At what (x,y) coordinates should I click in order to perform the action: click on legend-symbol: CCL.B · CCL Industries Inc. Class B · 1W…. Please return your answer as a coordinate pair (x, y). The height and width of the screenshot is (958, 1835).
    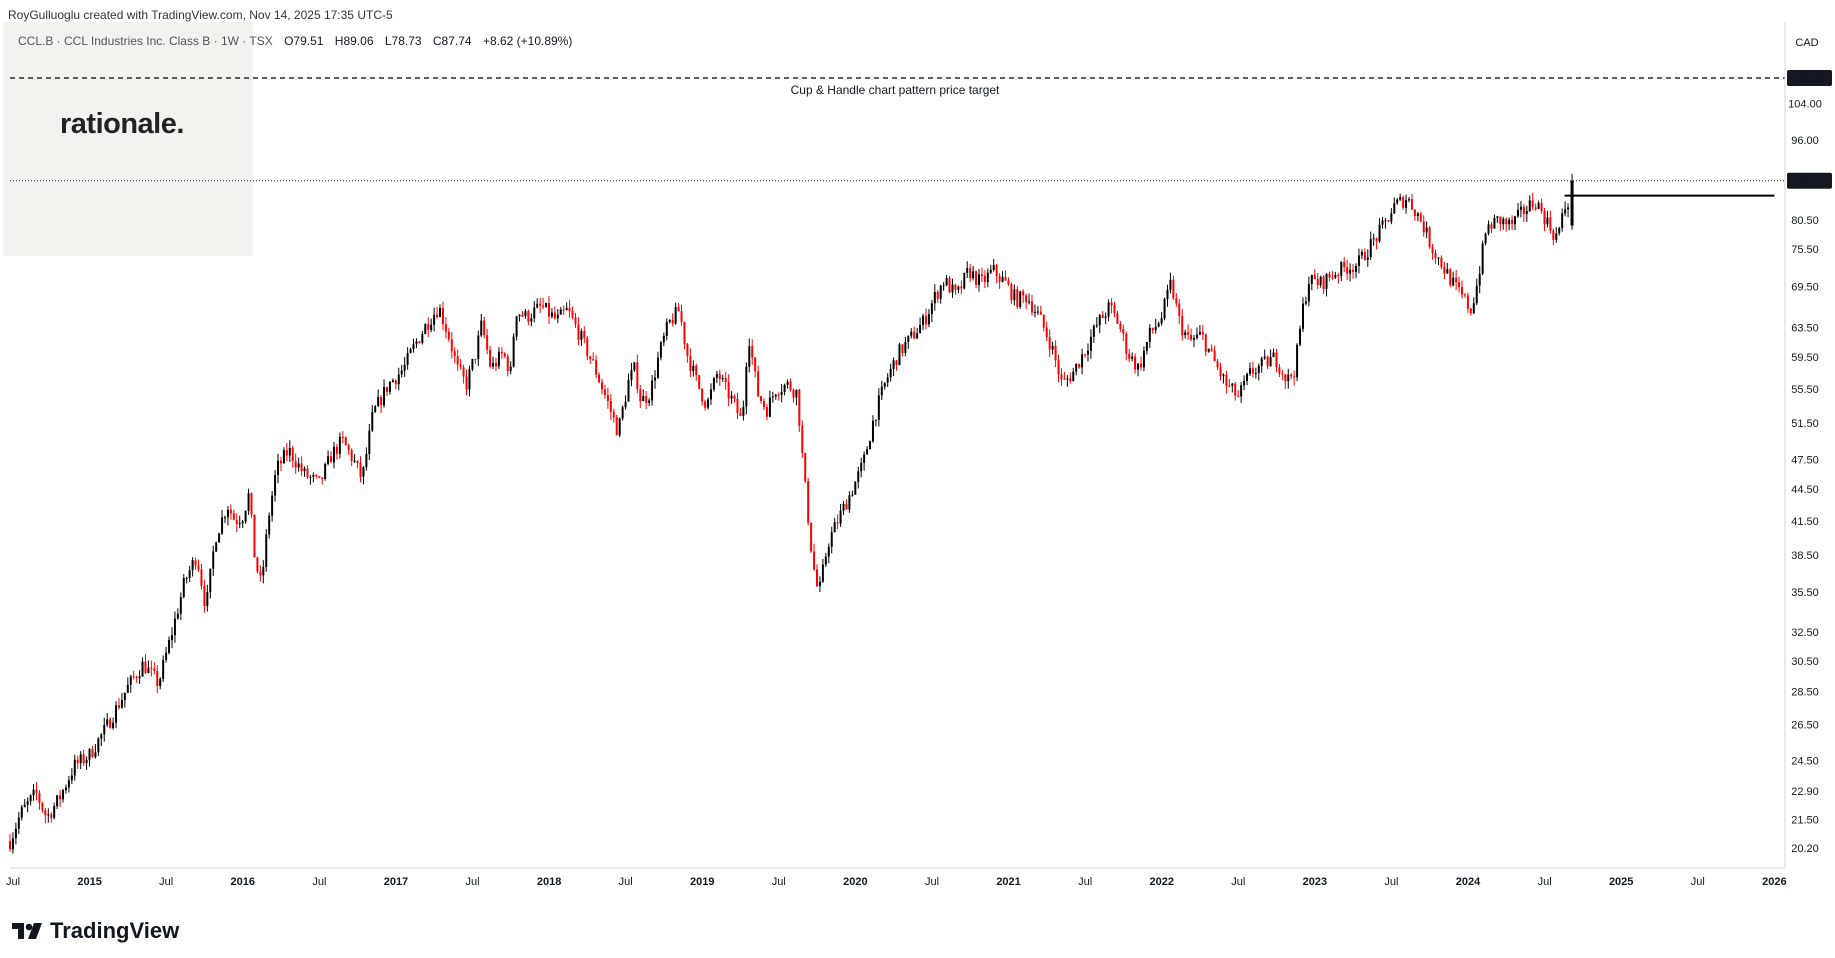
    Looking at the image, I should click on (145, 41).